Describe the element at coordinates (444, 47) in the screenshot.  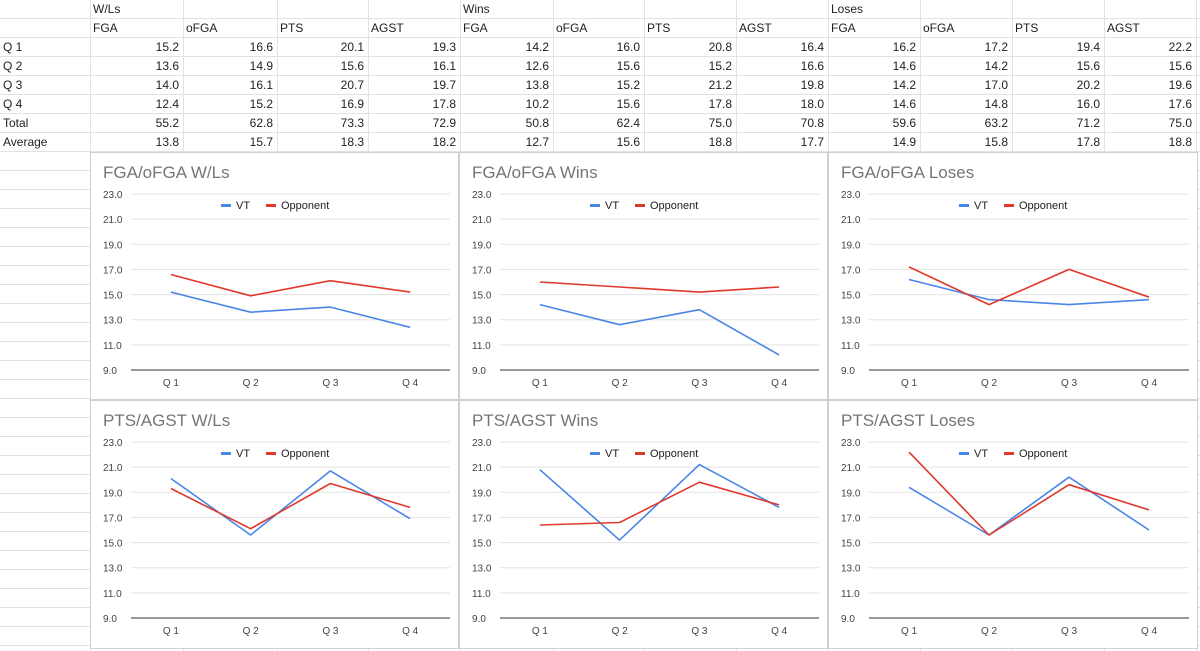
I see `table-cell: 19.3` at that location.